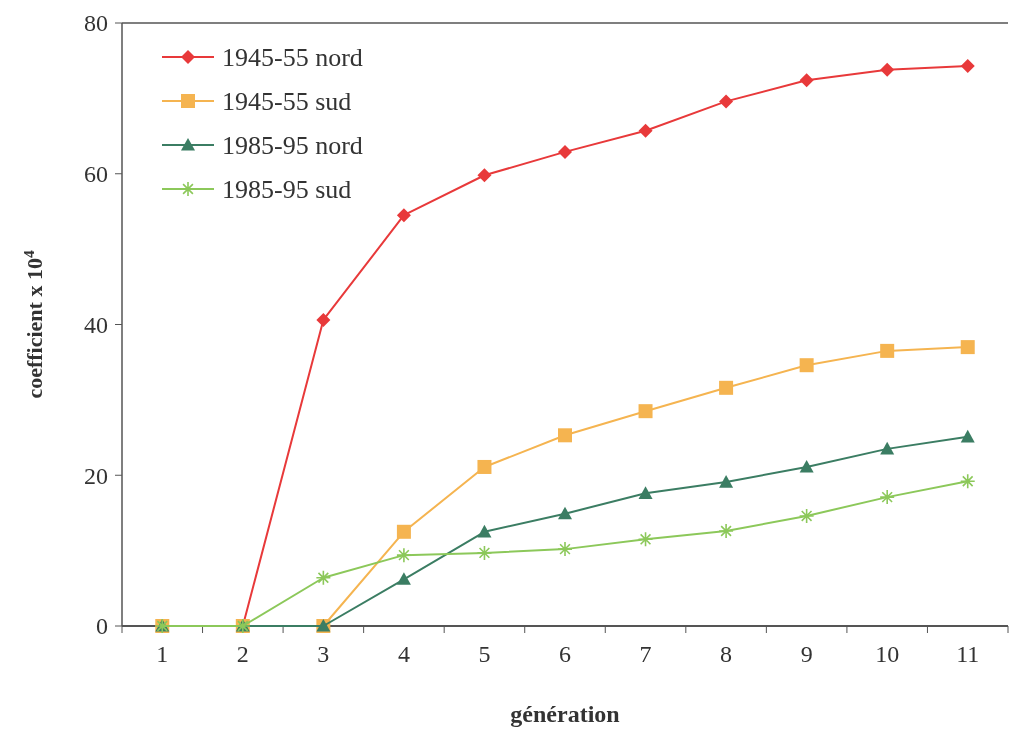 The width and height of the screenshot is (1022, 730). Describe the element at coordinates (565, 654) in the screenshot. I see `x-tick-label: 6` at that location.